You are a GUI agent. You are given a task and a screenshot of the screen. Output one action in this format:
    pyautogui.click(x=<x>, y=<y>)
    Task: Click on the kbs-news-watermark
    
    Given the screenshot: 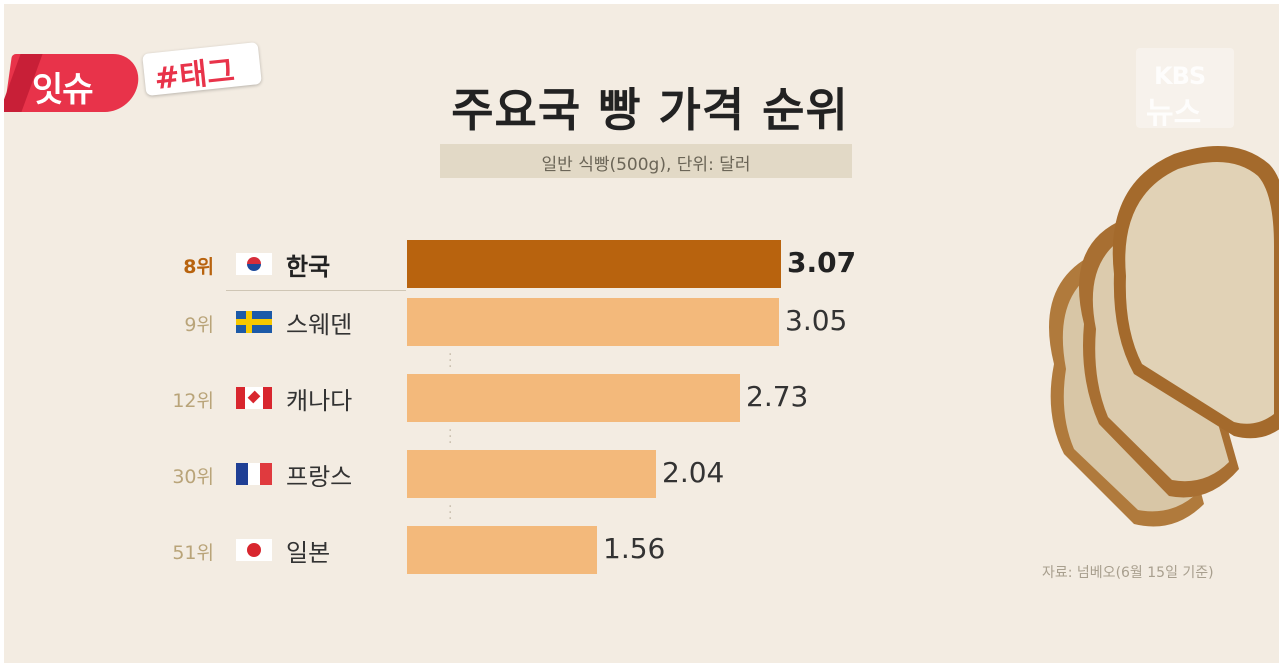 What is the action you would take?
    pyautogui.click(x=1185, y=88)
    